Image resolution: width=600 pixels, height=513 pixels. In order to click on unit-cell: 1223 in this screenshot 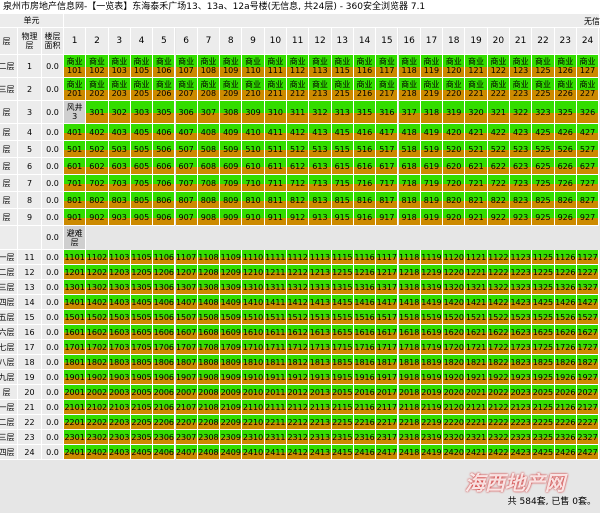, I will do `click(521, 272)`.